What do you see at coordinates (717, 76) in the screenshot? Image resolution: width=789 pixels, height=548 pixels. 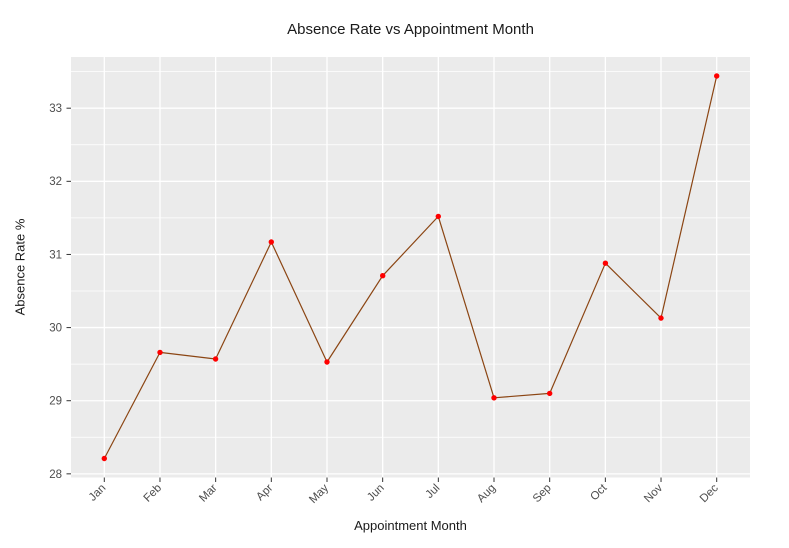 I see `data-point-Dec` at bounding box center [717, 76].